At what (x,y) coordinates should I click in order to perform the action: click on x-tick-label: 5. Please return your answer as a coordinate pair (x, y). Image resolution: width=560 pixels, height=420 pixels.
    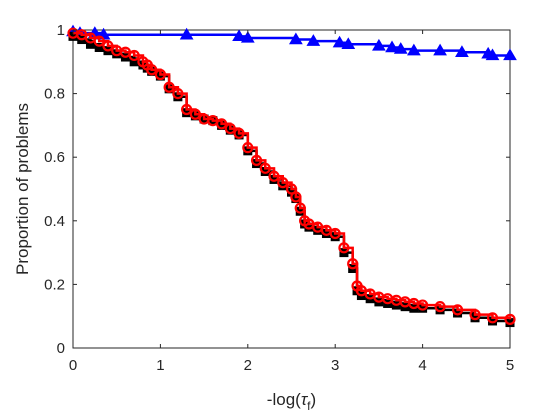
    Looking at the image, I should click on (510, 365).